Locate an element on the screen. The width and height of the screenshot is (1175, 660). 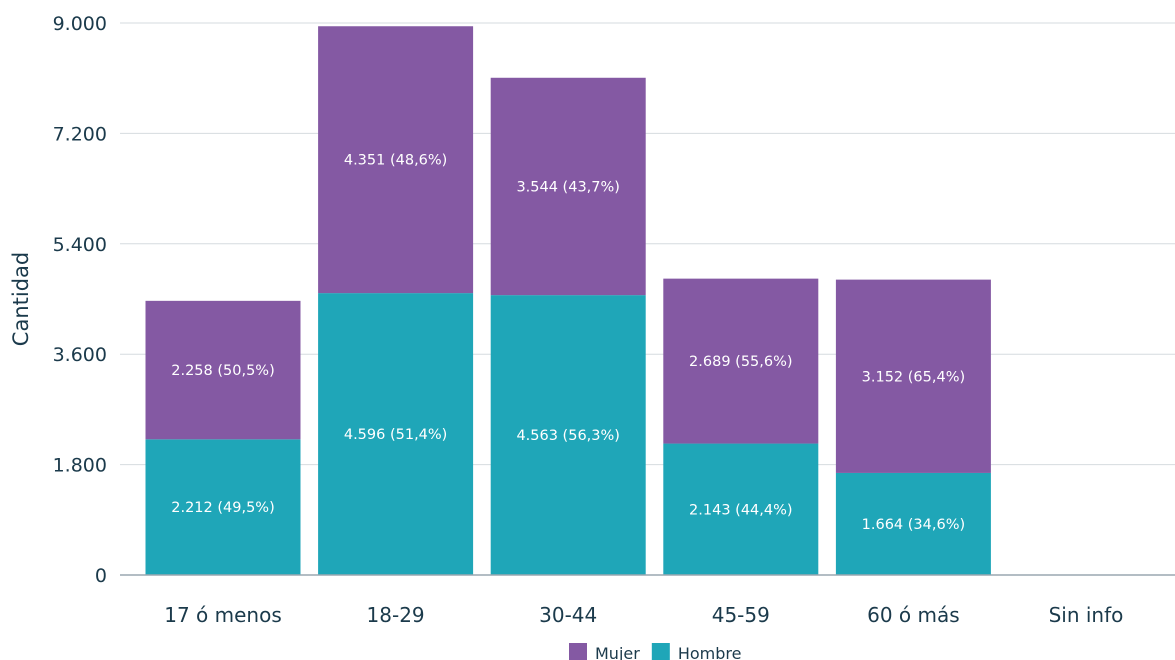
y-axis-title: Cantidad is located at coordinates (21, 299).